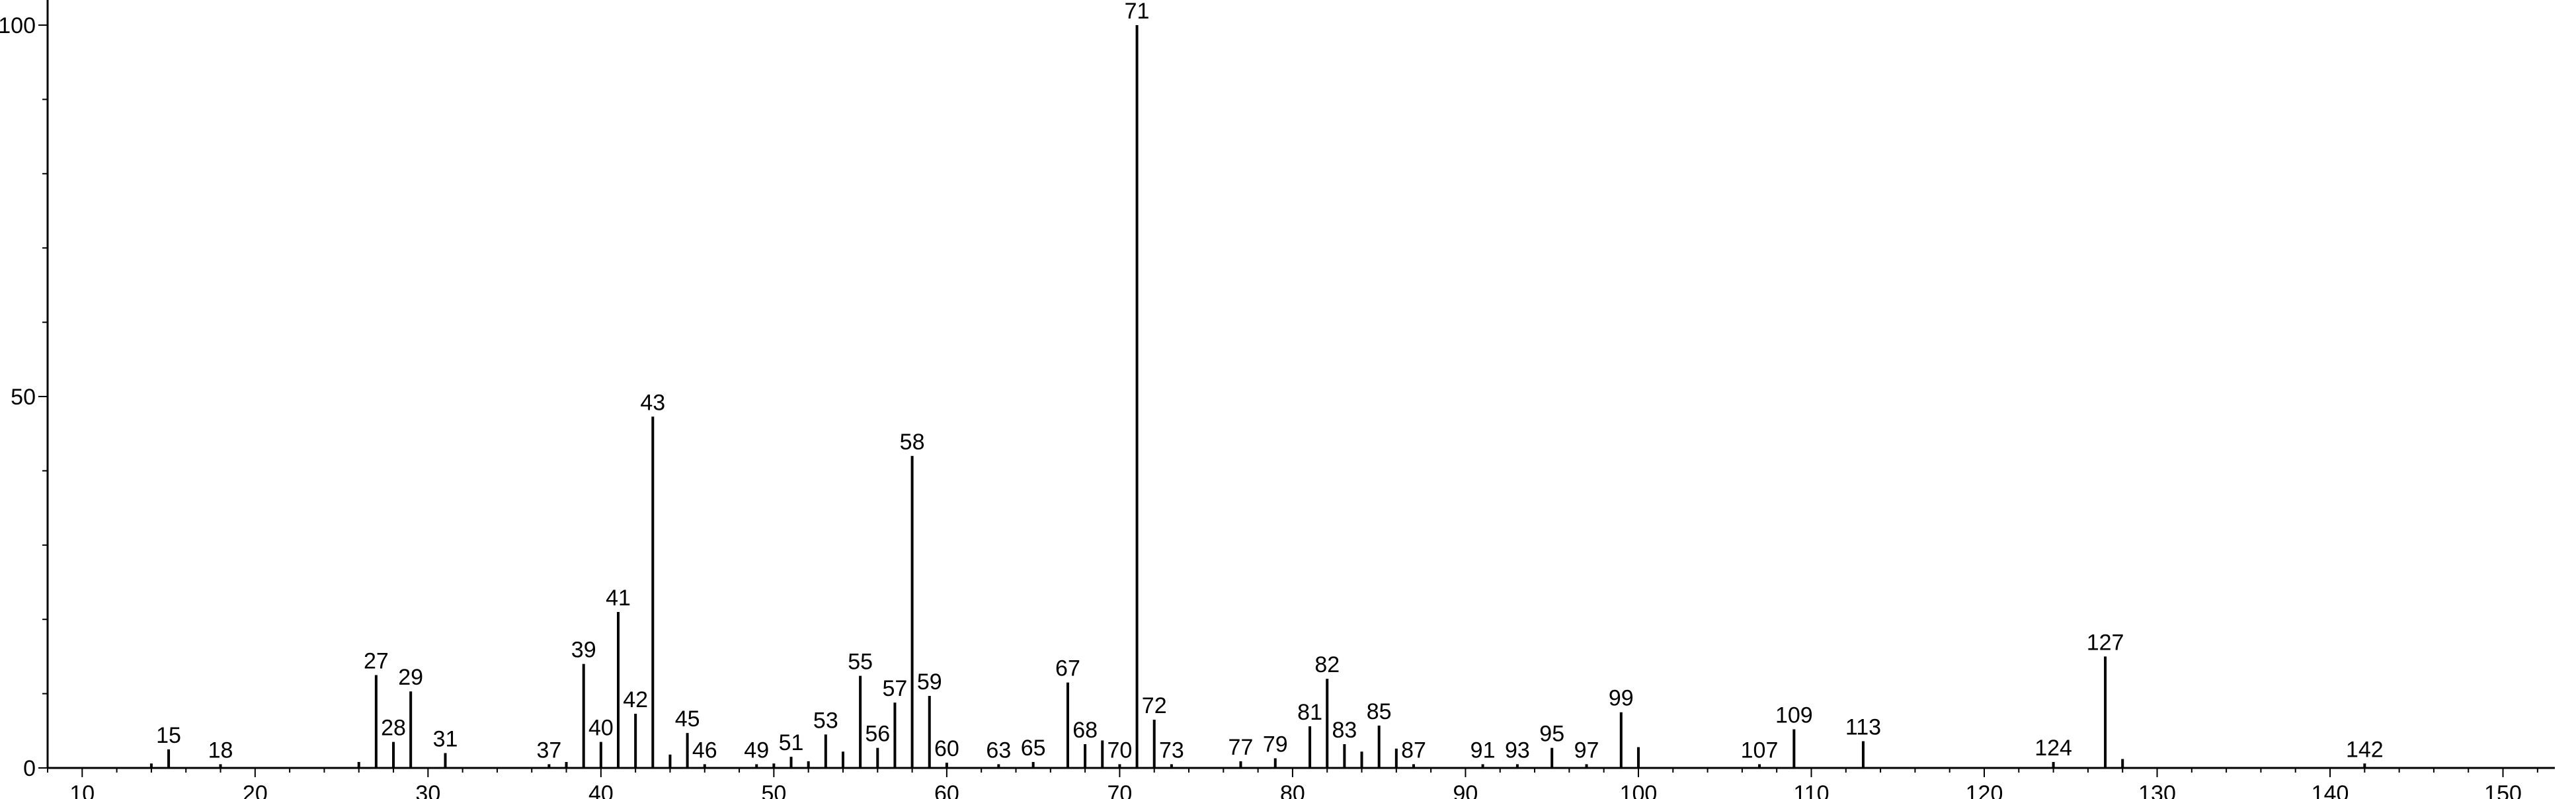  Describe the element at coordinates (1413, 750) in the screenshot. I see `peak-label: 87` at that location.